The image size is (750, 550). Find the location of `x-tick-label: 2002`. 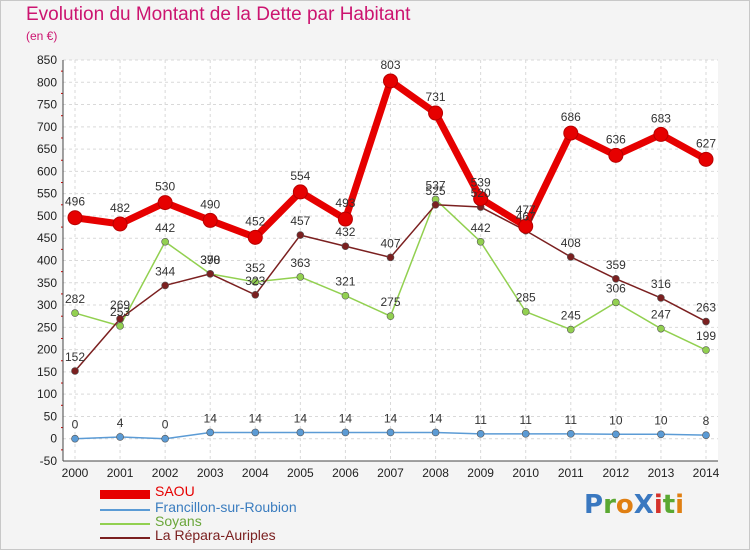

x-tick-label: 2002 is located at coordinates (165, 473).